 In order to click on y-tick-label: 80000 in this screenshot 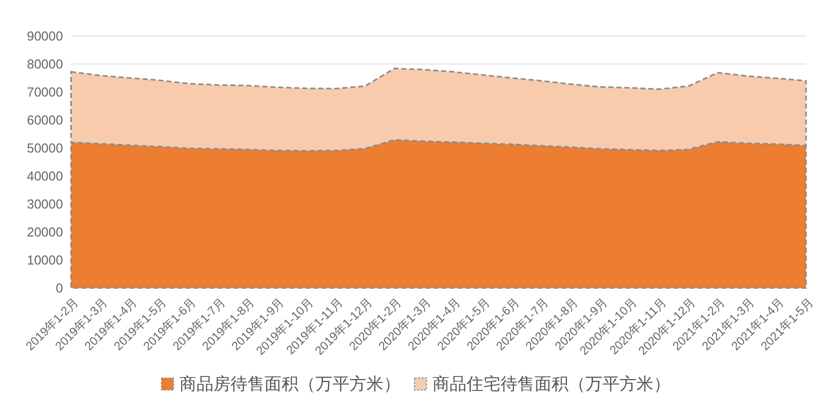, I will do `click(44, 64)`.